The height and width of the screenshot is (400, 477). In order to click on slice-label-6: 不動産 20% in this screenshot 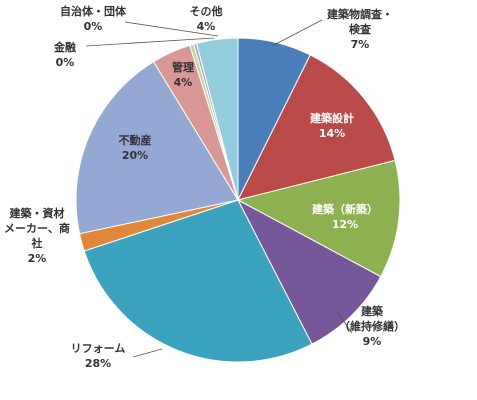, I will do `click(135, 147)`.